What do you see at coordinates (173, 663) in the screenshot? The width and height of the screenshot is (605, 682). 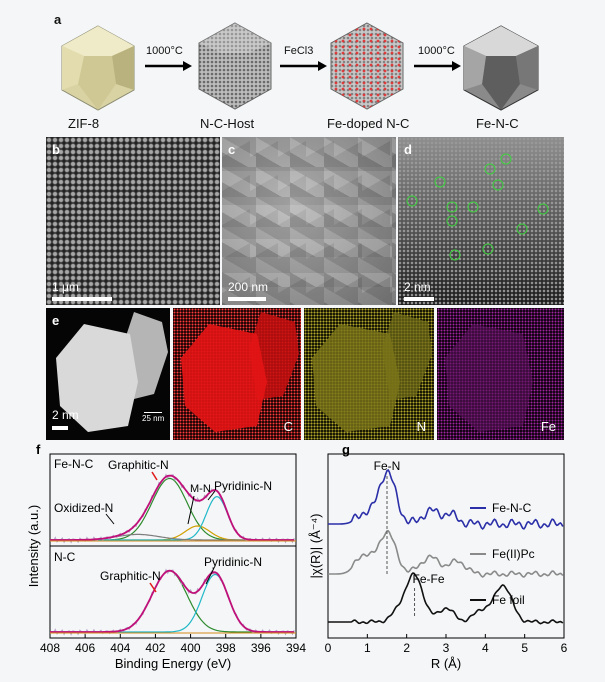 I see `x-axis-label: Binding Energy (eV)` at bounding box center [173, 663].